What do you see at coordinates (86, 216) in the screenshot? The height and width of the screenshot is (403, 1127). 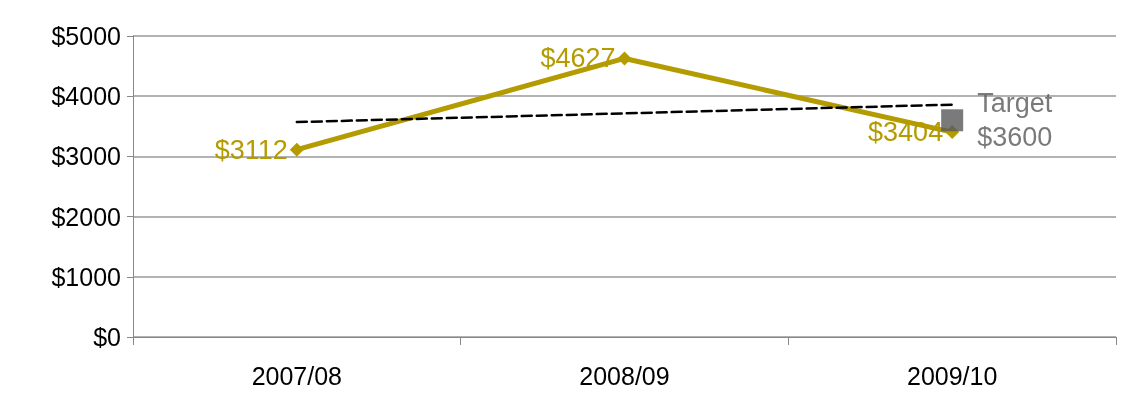 I see `y-tick-label: $2000` at bounding box center [86, 216].